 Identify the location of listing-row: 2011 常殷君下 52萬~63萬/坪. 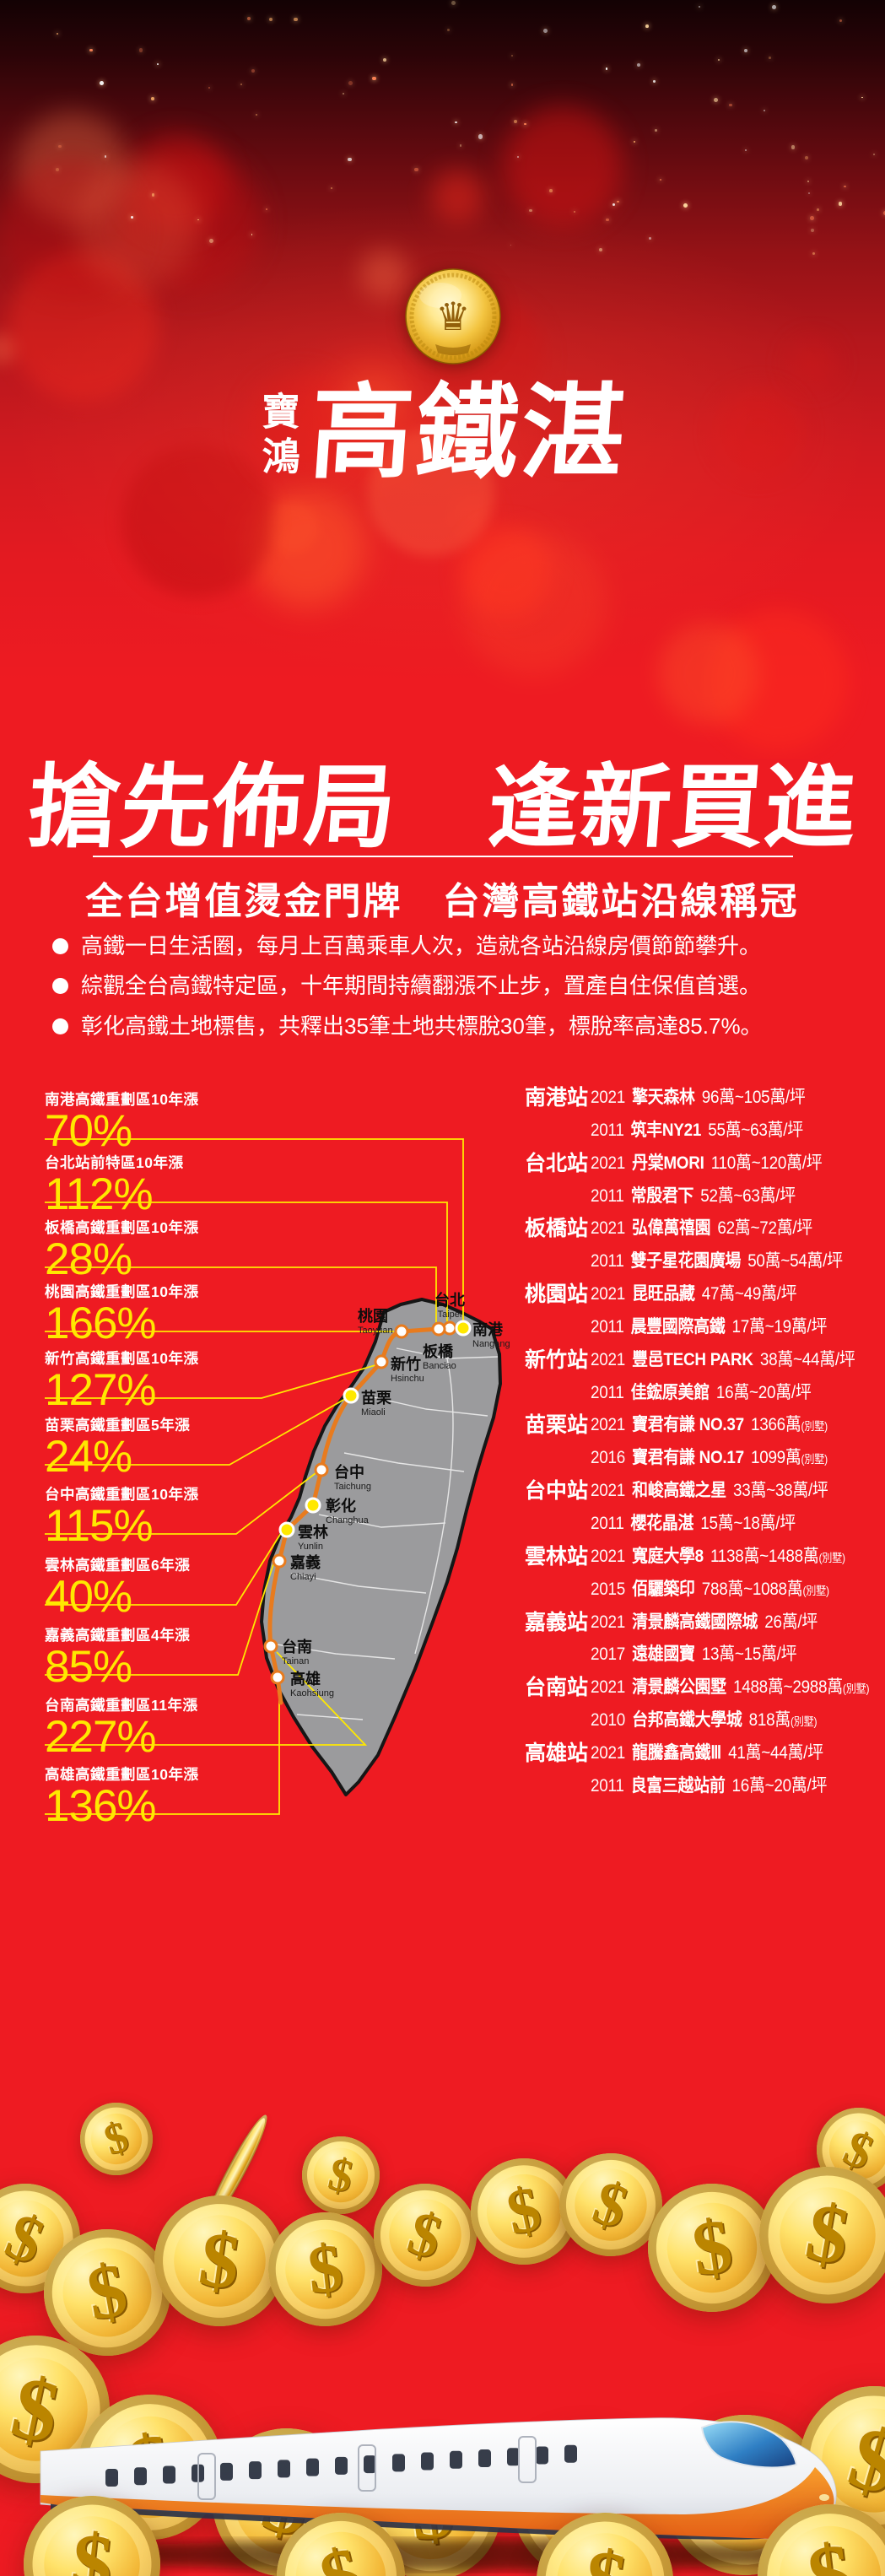
(693, 1195).